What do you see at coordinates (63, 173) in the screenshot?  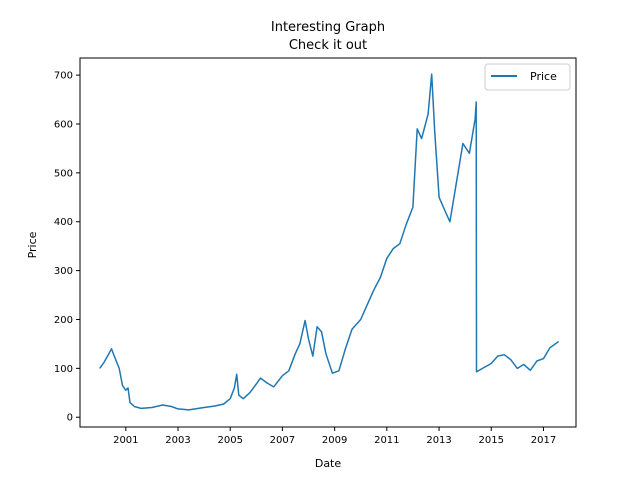 I see `y-tick-label: 500` at bounding box center [63, 173].